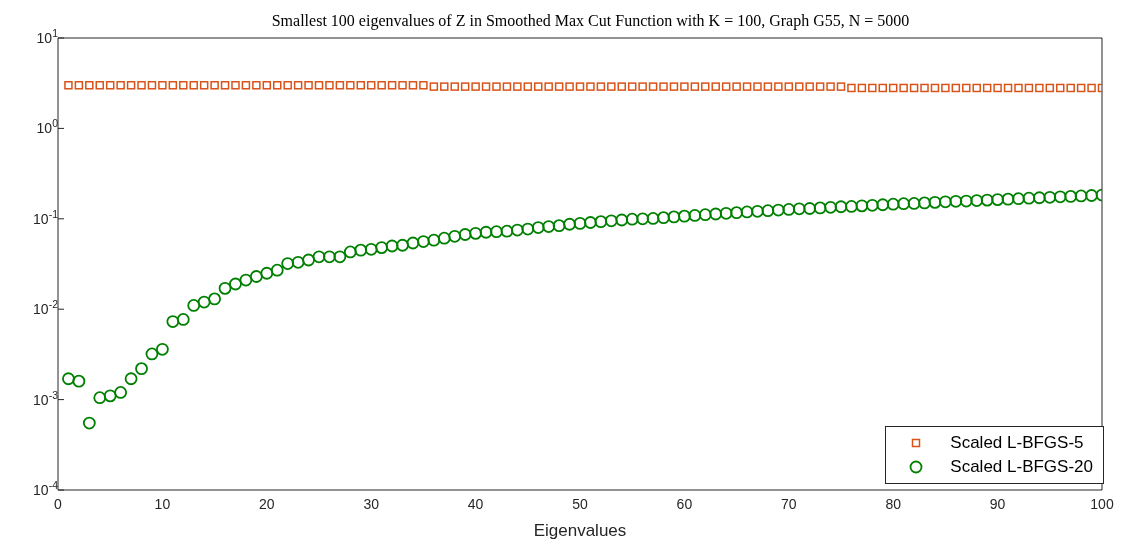 The width and height of the screenshot is (1125, 550). Describe the element at coordinates (580, 530) in the screenshot. I see `x-axis-title: Eigenvalues` at that location.